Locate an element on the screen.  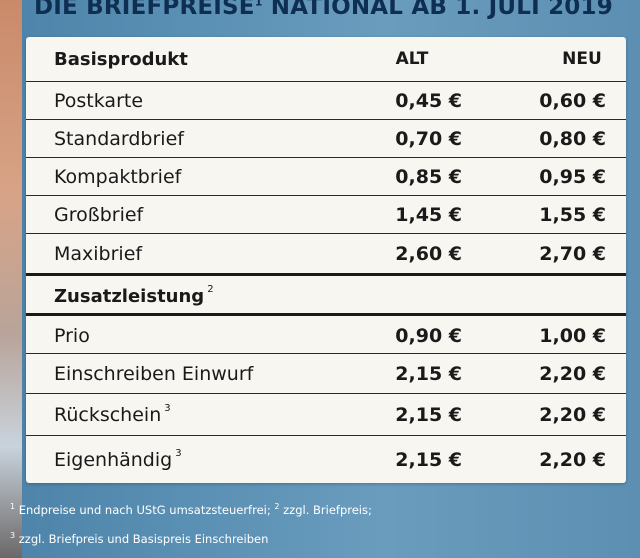
price-neu: 0,95 € is located at coordinates (572, 177).